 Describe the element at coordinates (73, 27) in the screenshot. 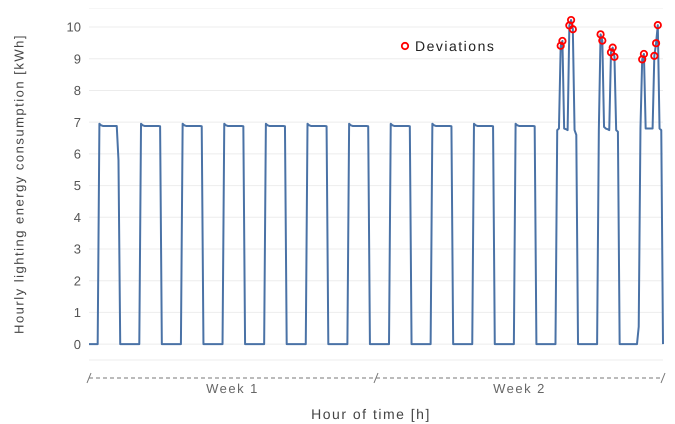

I see `y-tick-label: 10` at that location.